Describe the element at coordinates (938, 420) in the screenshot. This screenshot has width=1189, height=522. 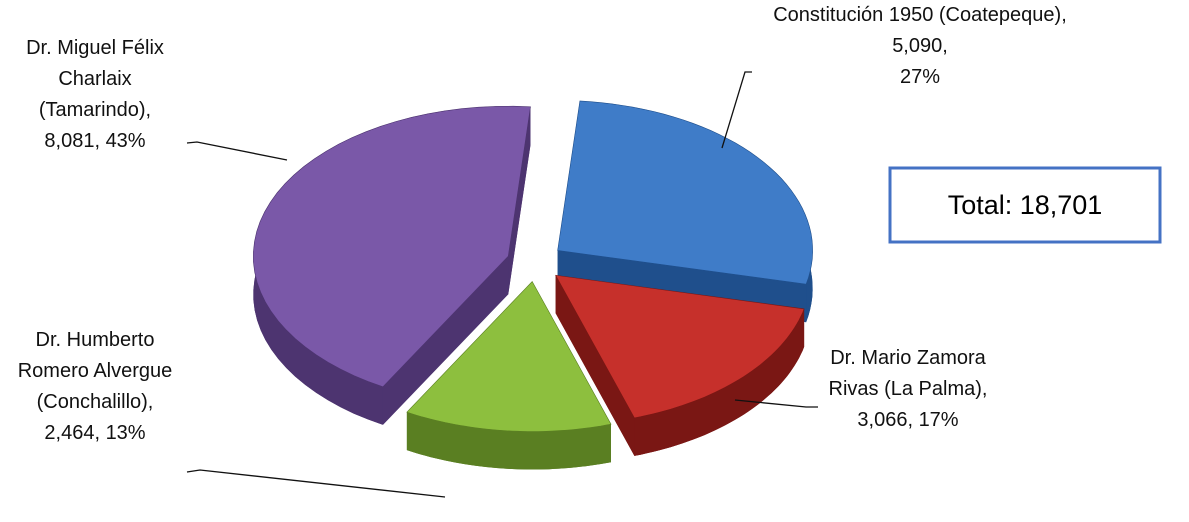
I see `percent-label: 17%` at that location.